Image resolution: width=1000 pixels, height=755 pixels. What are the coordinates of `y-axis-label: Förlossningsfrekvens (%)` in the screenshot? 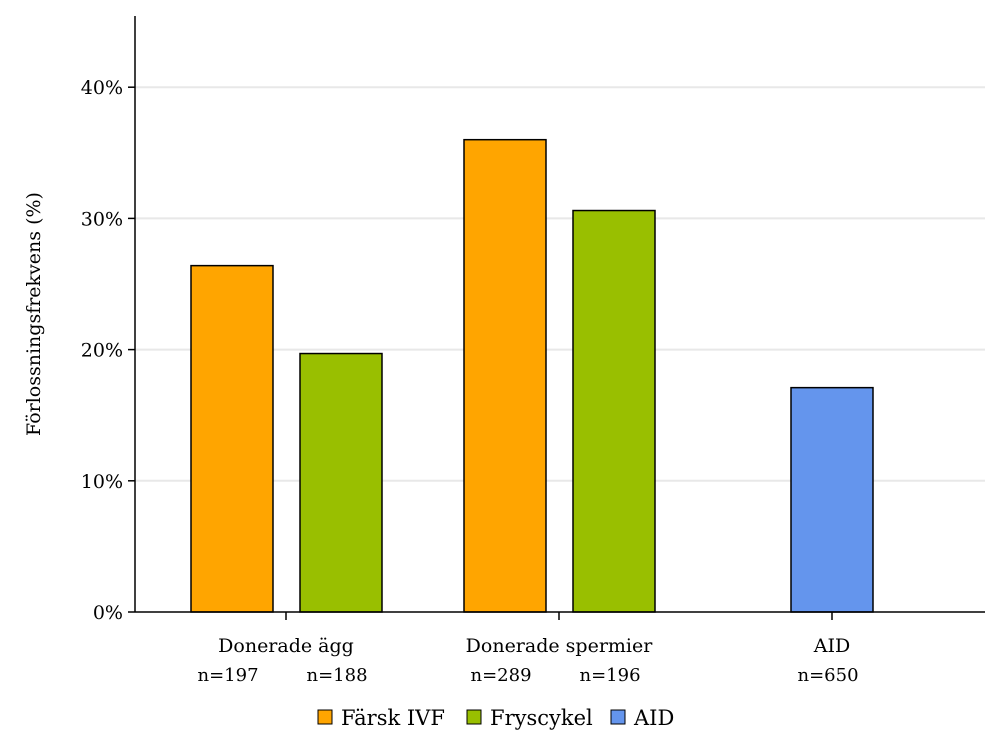 It's located at (34, 314).